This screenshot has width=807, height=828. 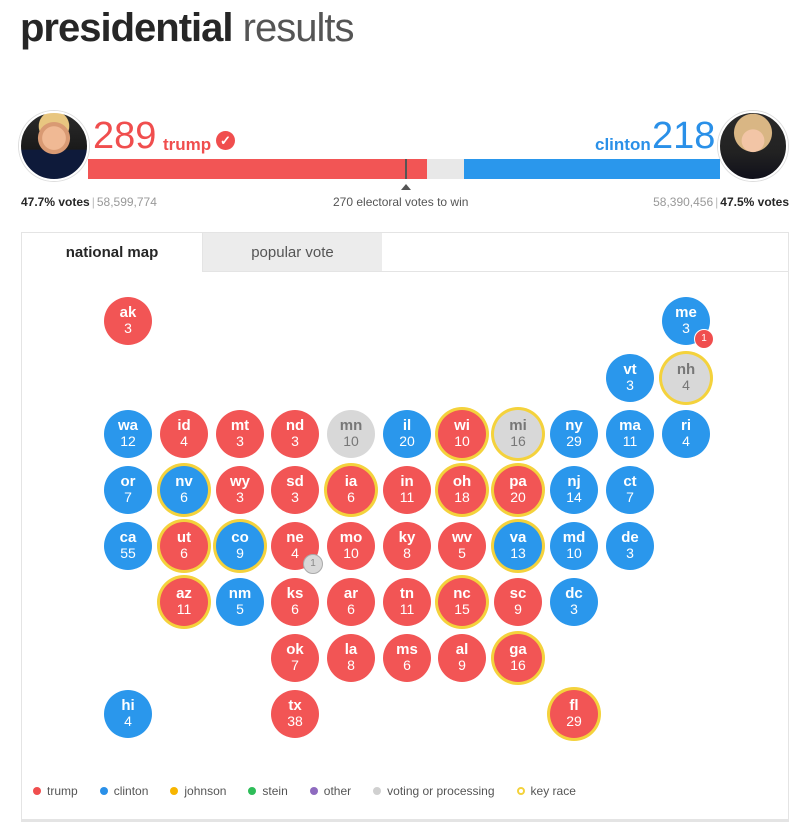 I want to click on state-electoral-votes: 11, so click(x=630, y=441).